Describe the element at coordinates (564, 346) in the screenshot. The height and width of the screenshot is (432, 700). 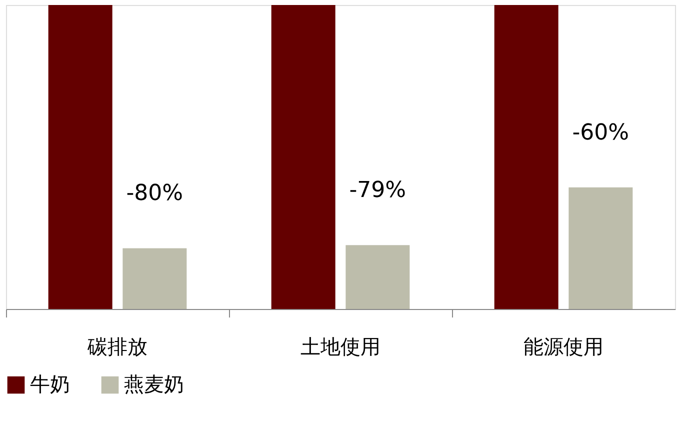
I see `x-tick-label: 能源使用` at that location.